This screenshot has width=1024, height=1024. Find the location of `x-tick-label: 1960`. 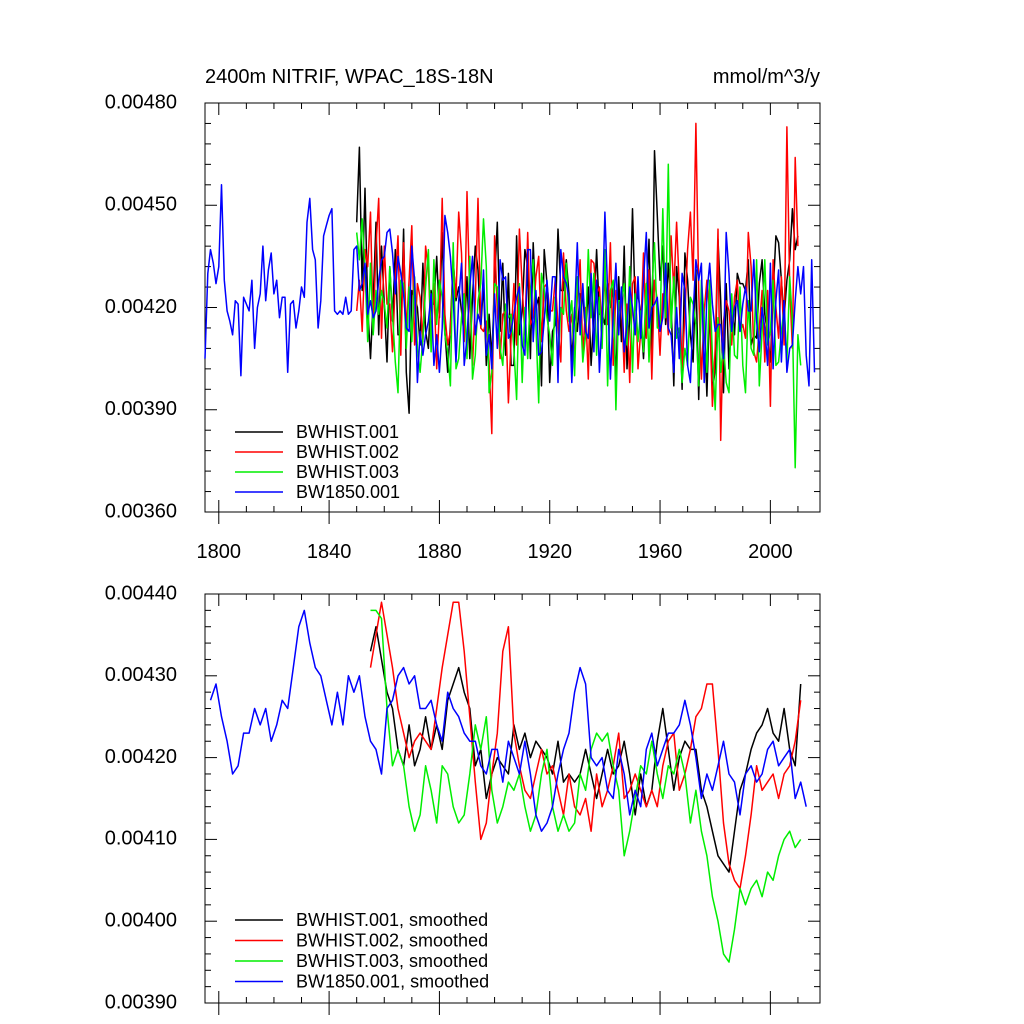

x-tick-label: 1960 is located at coordinates (660, 552).